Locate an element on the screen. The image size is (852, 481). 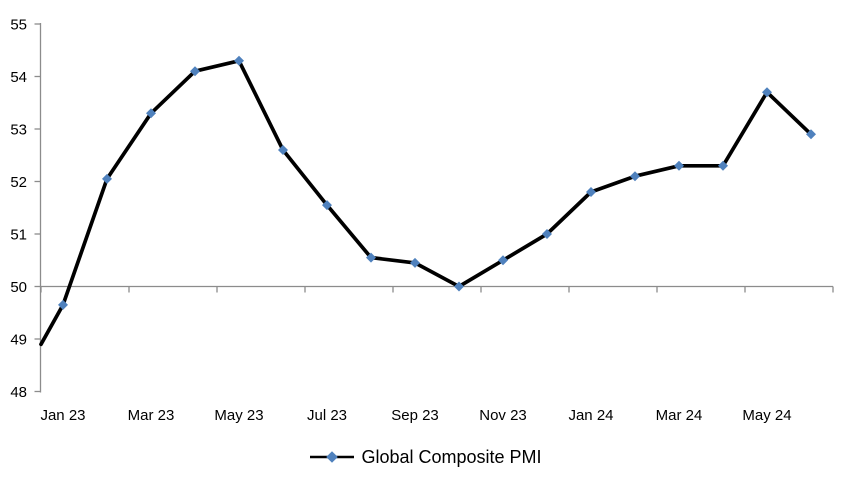
y-tick-label: 53 is located at coordinates (18, 130).